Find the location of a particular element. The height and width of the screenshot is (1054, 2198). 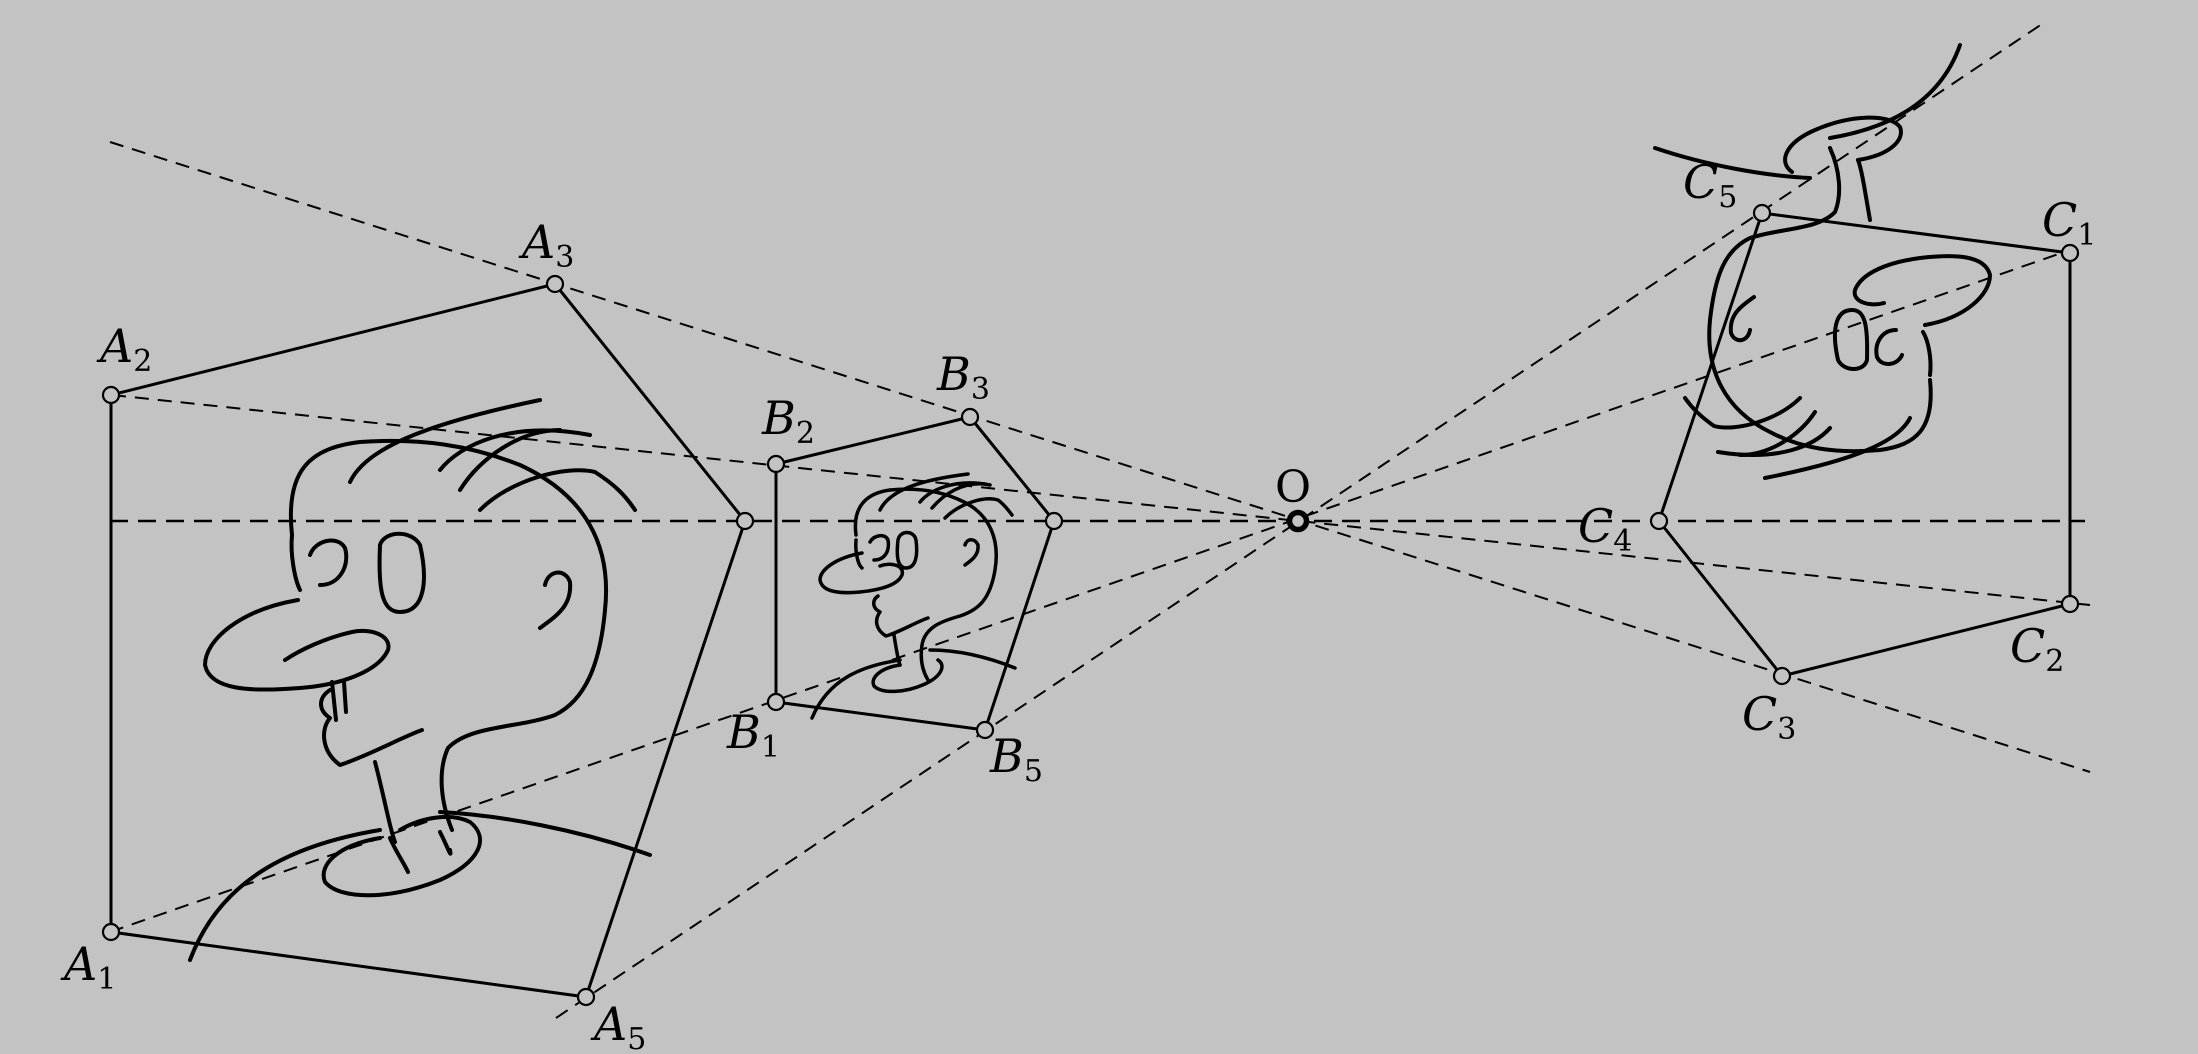

label-c3: C3 is located at coordinates (1769, 717).